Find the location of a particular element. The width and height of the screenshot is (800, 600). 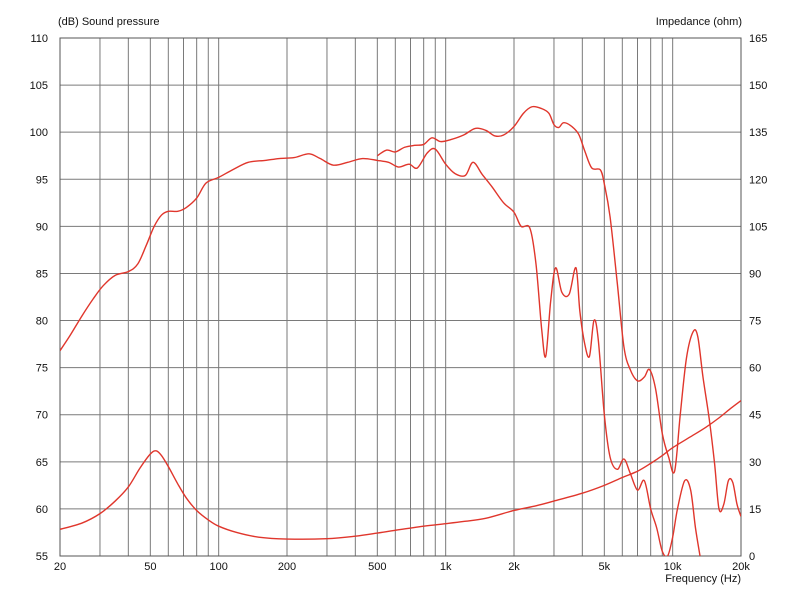

left-tick-label: 100 is located at coordinates (39, 133).